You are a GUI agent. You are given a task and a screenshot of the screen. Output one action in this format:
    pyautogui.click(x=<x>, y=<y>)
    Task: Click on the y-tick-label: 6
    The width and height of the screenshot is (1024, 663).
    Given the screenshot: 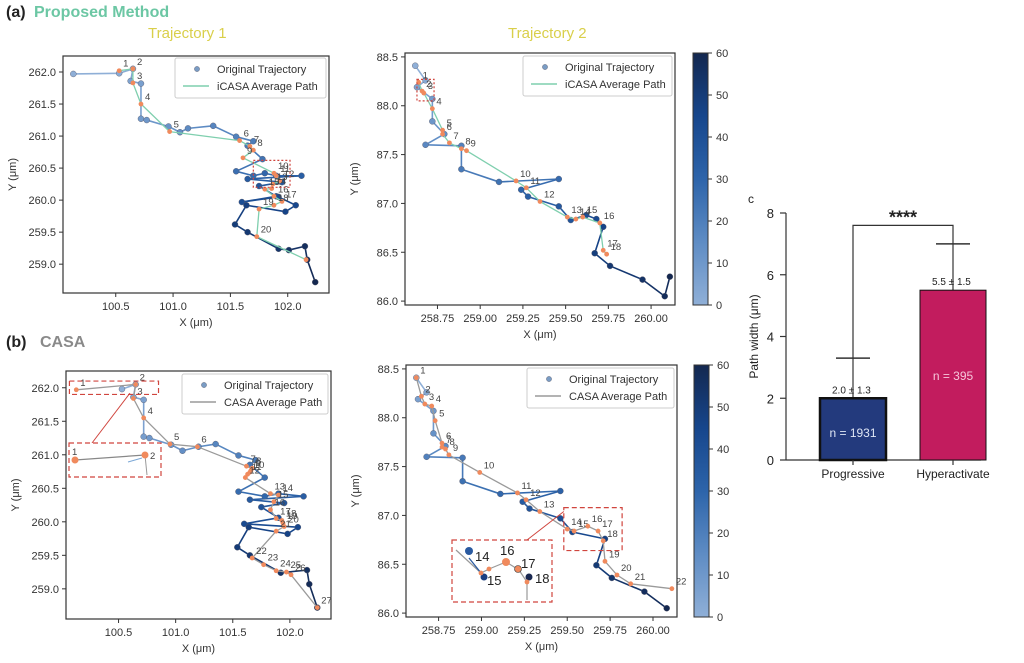 What is the action you would take?
    pyautogui.click(x=770, y=275)
    